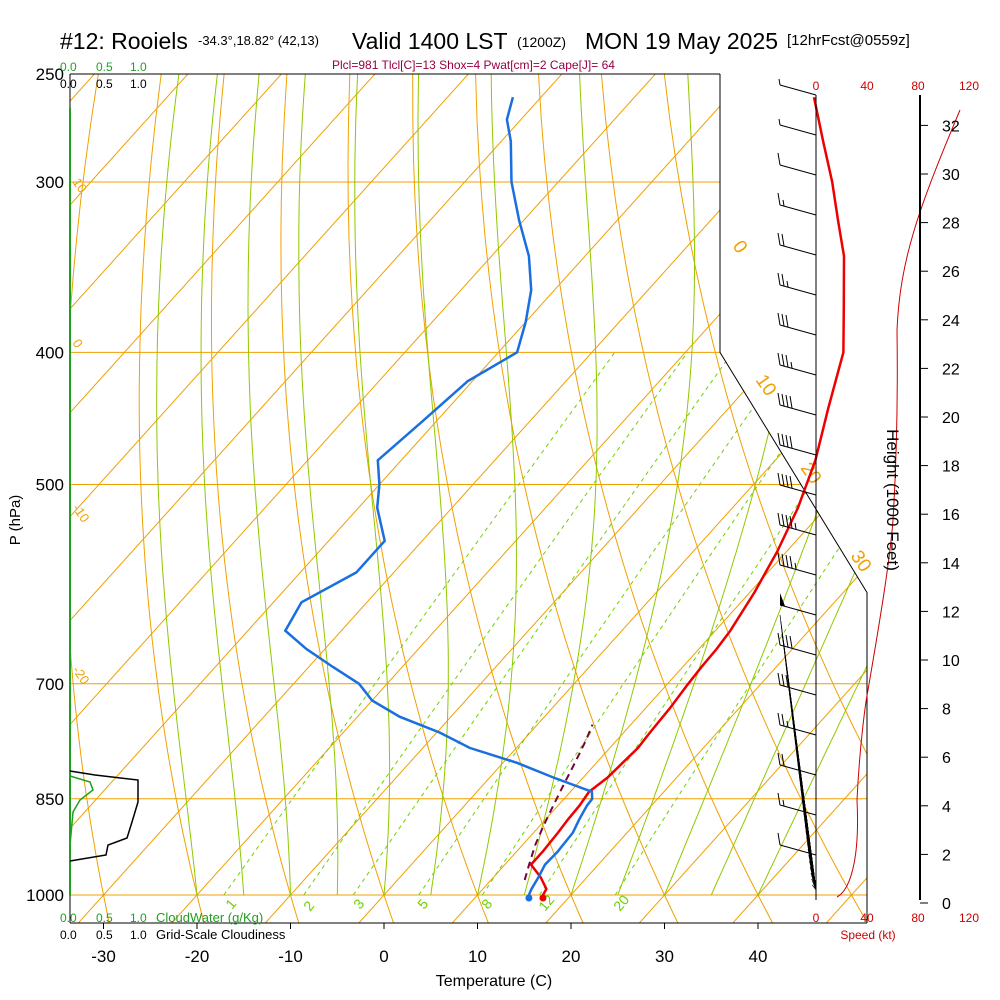 The width and height of the screenshot is (1000, 1000). What do you see at coordinates (946, 855) in the screenshot?
I see `height-tick-label: 2` at bounding box center [946, 855].